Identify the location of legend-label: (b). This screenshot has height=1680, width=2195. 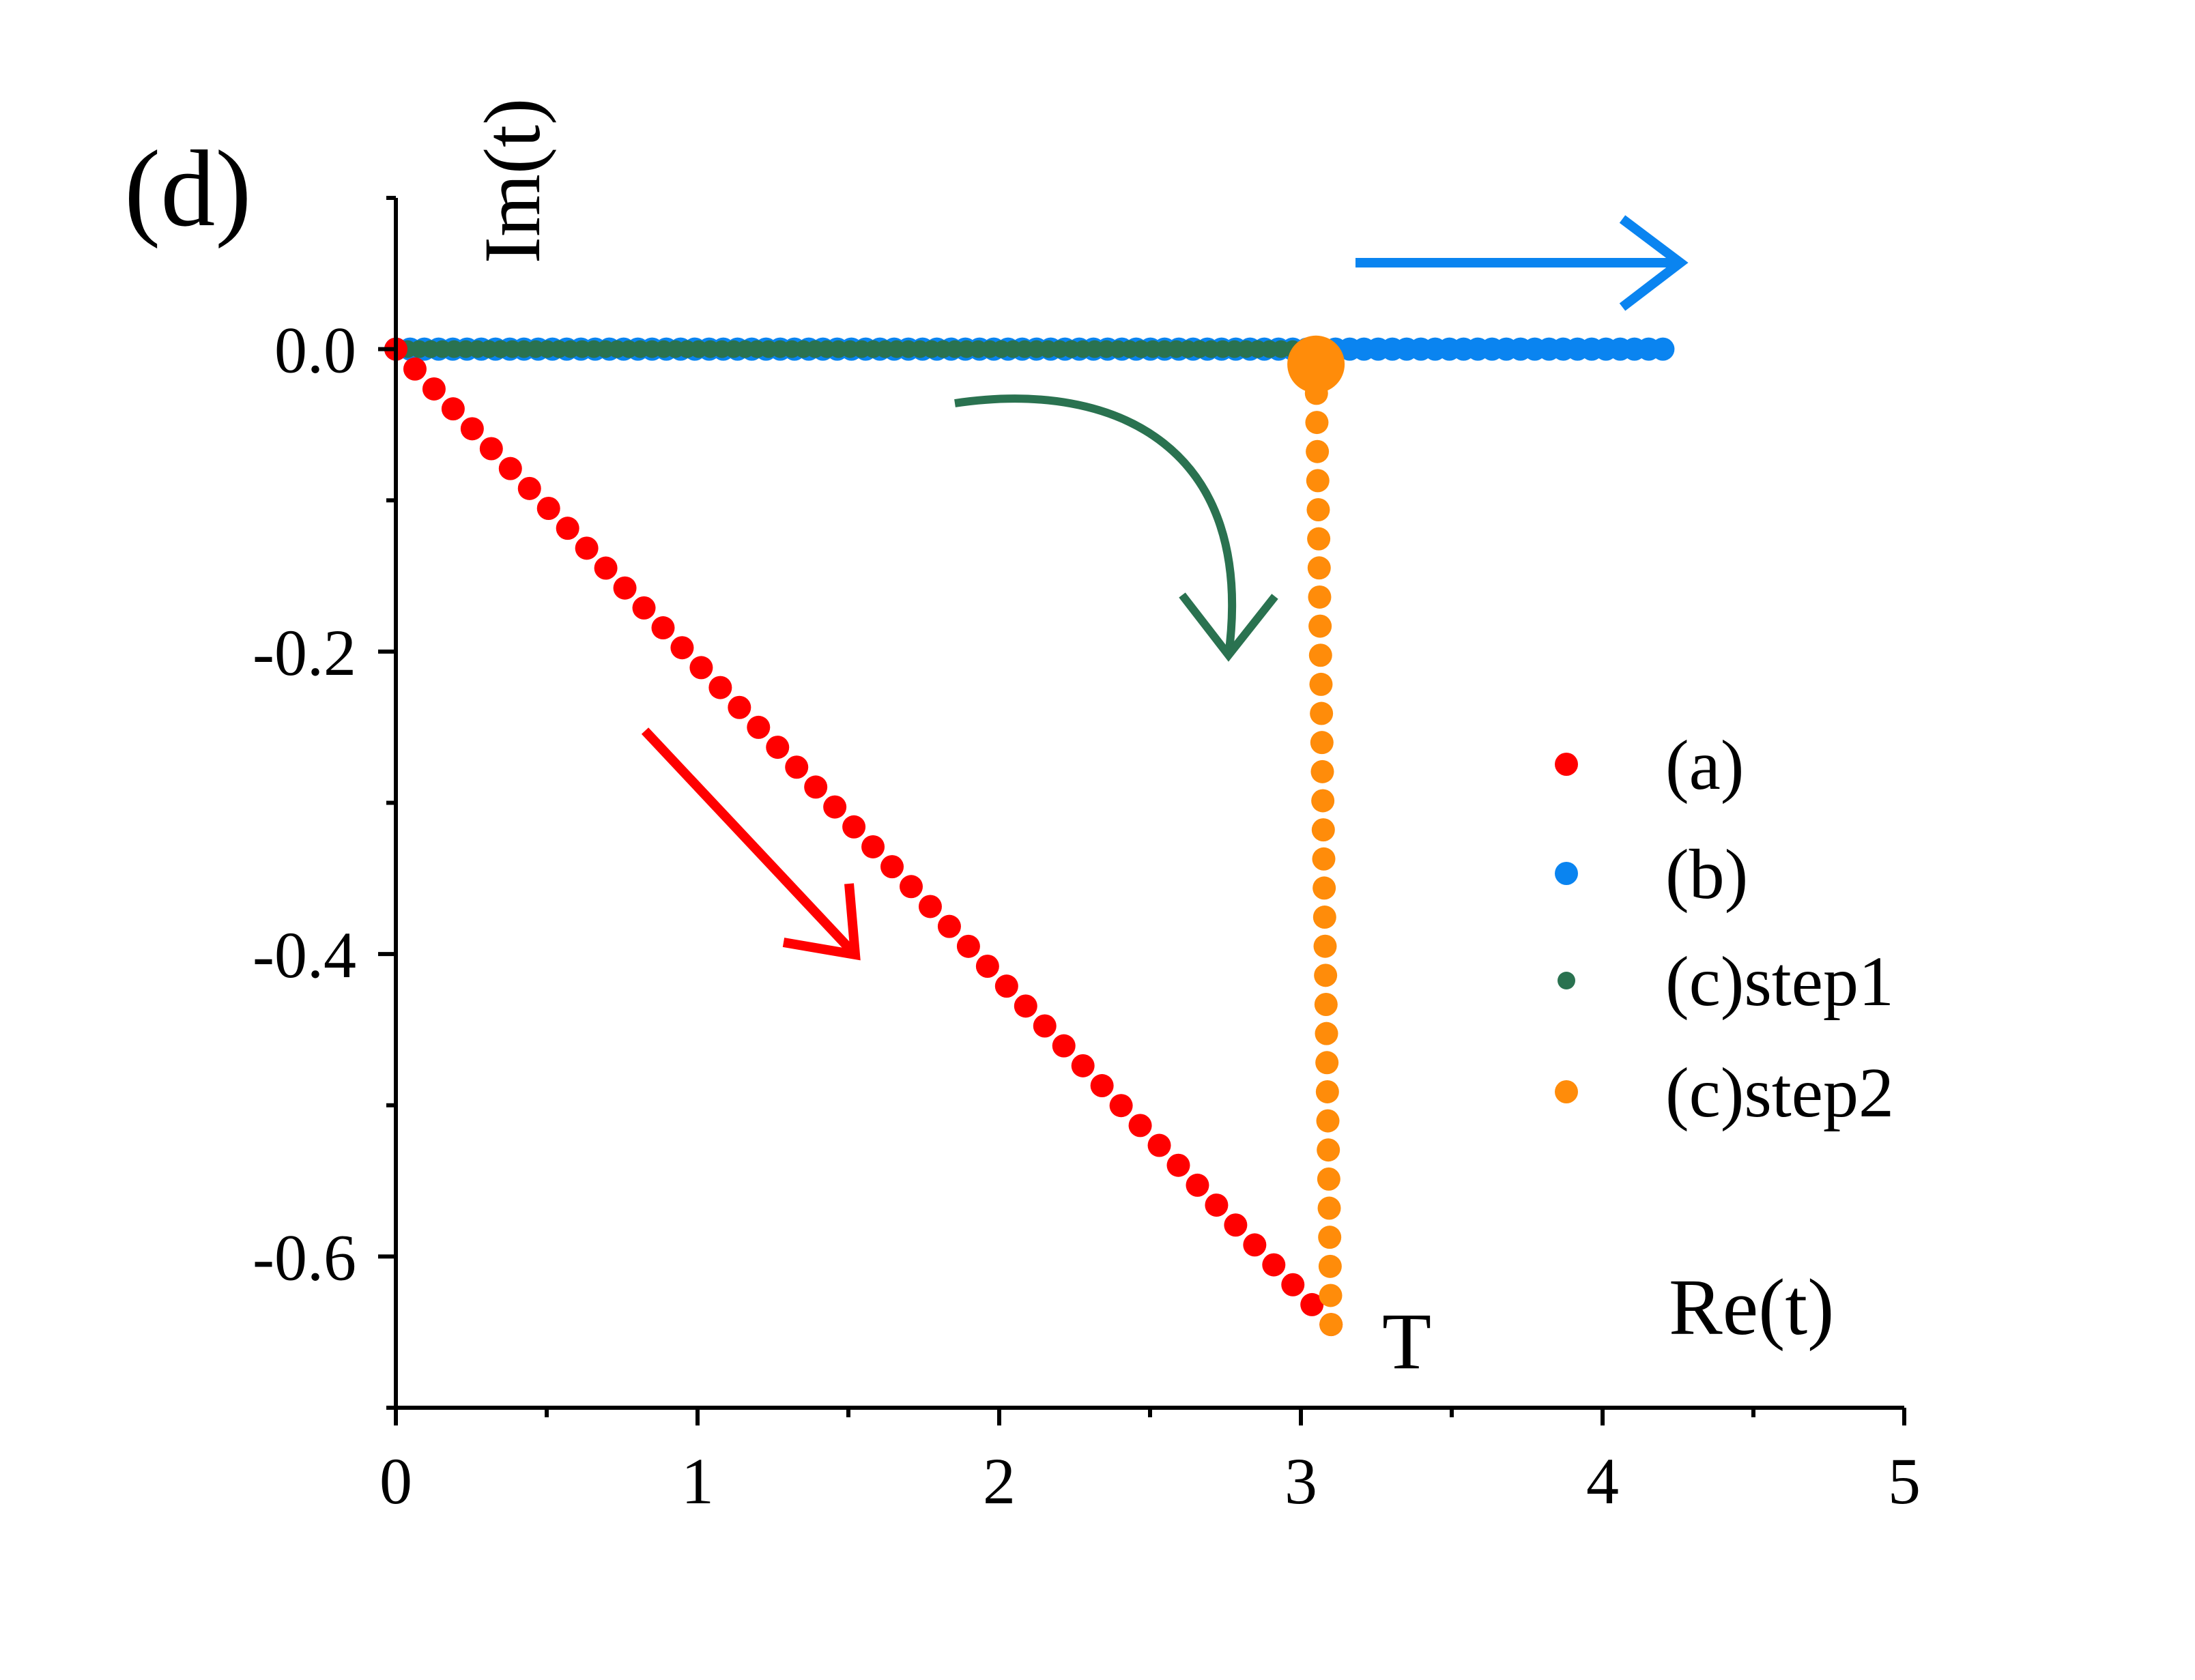
(1706, 874).